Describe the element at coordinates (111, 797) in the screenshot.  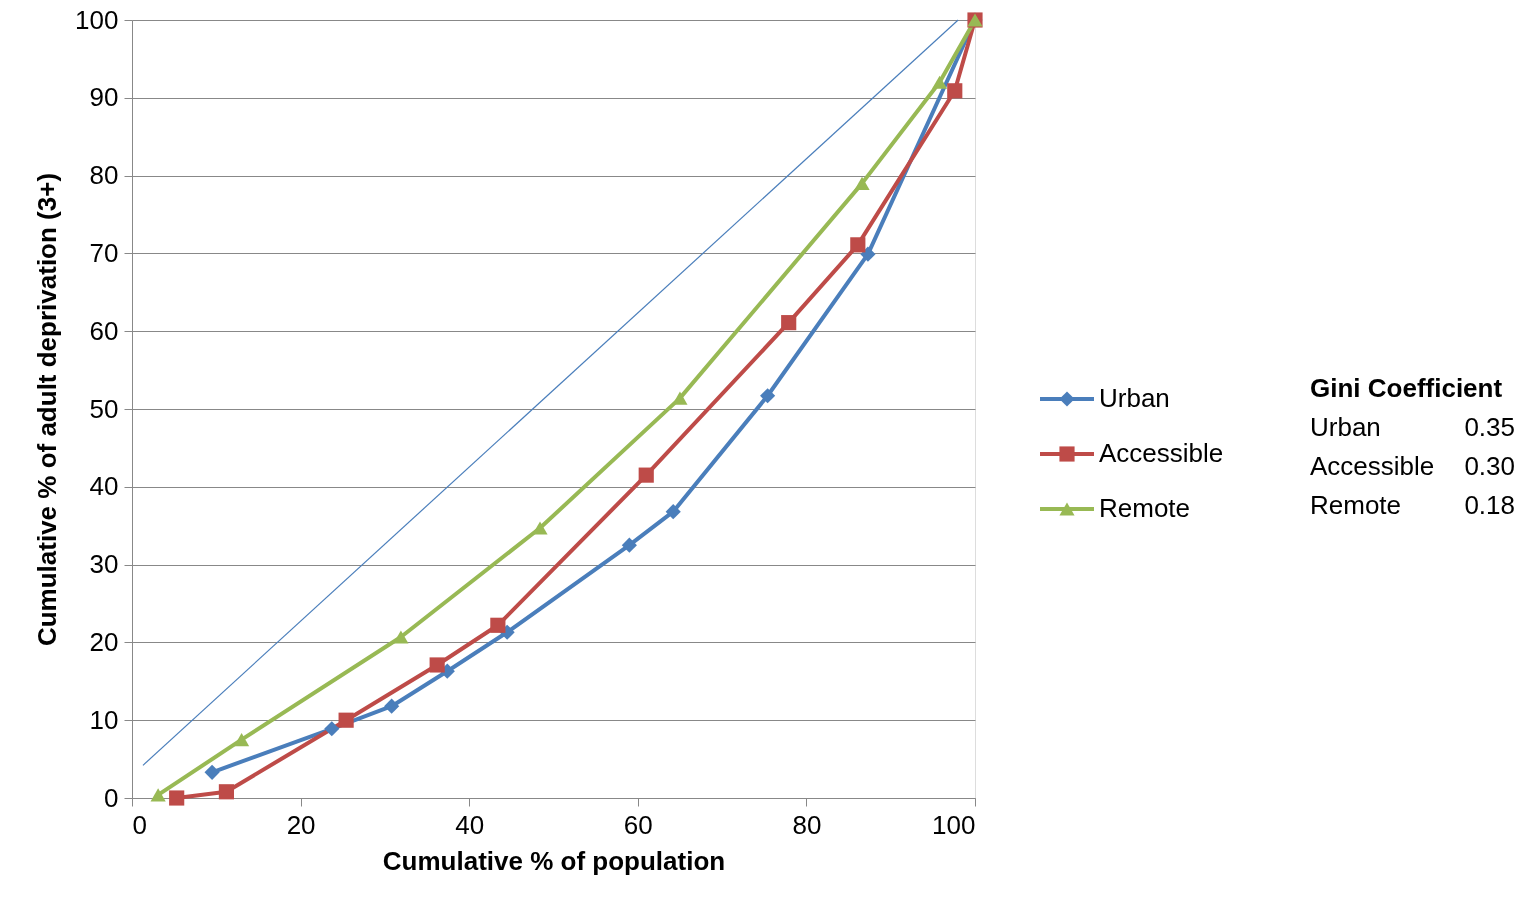
I see `y-tick-label: 0` at that location.